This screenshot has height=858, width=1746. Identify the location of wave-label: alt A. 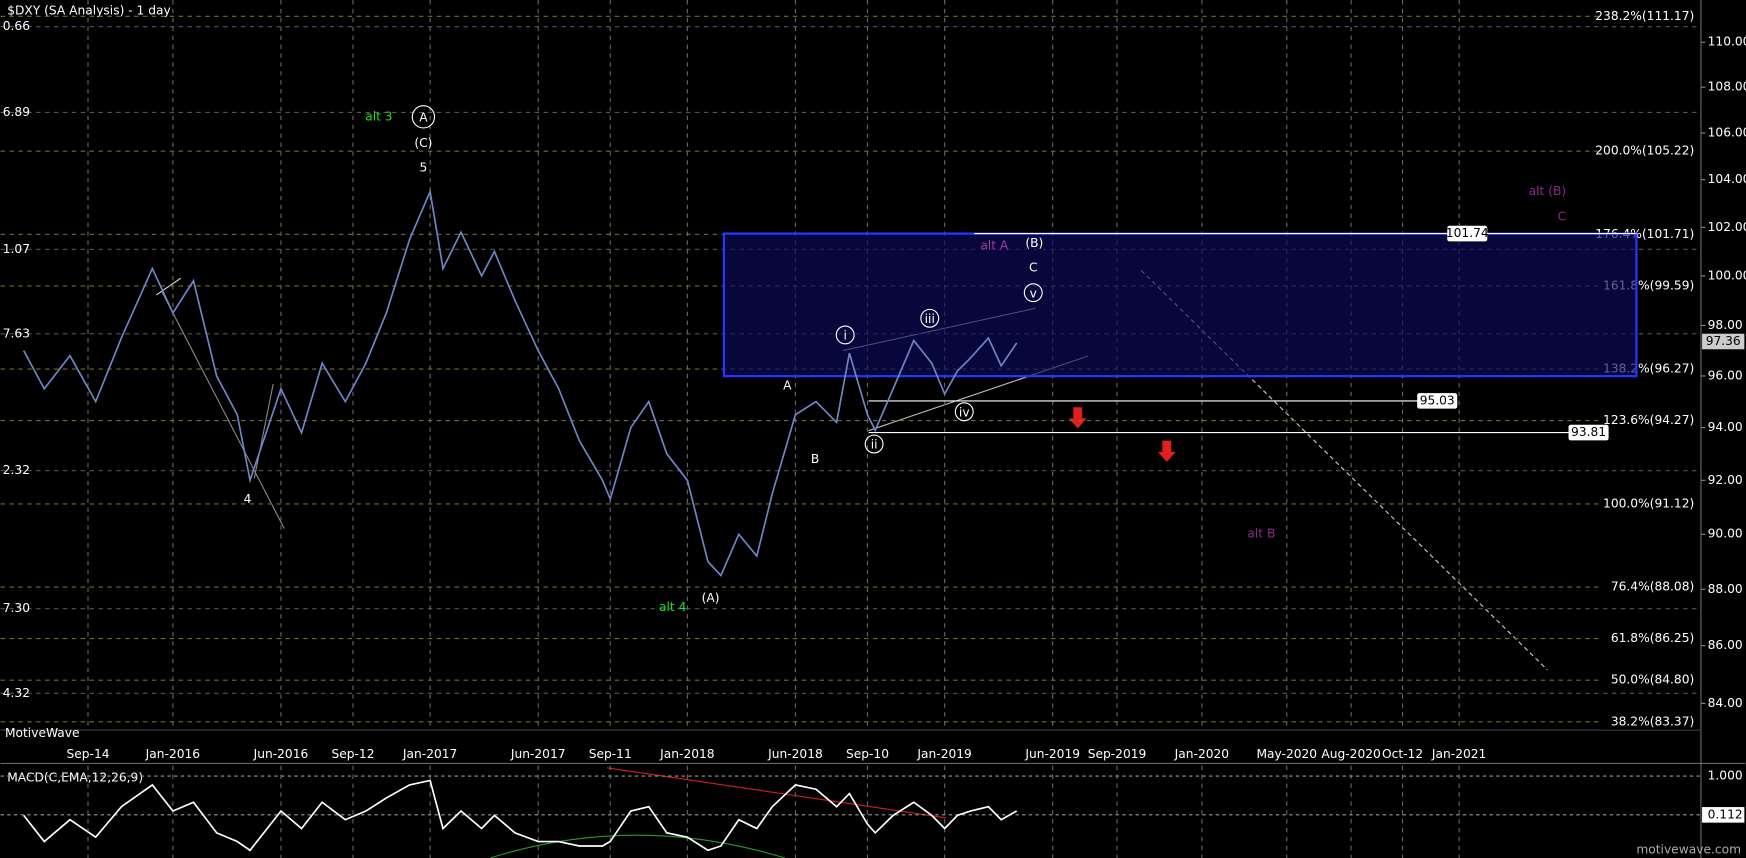
(994, 245).